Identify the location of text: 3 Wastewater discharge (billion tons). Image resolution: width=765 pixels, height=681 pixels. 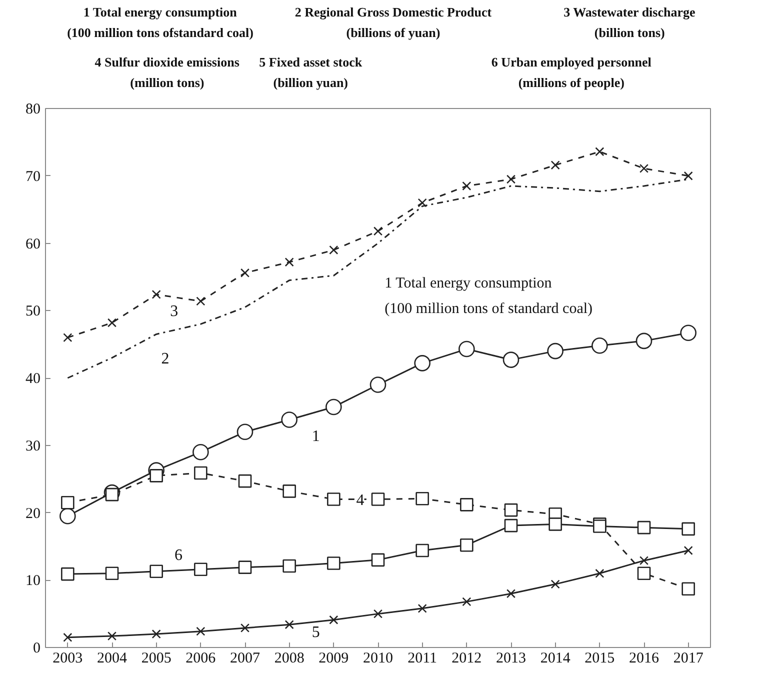
(630, 22).